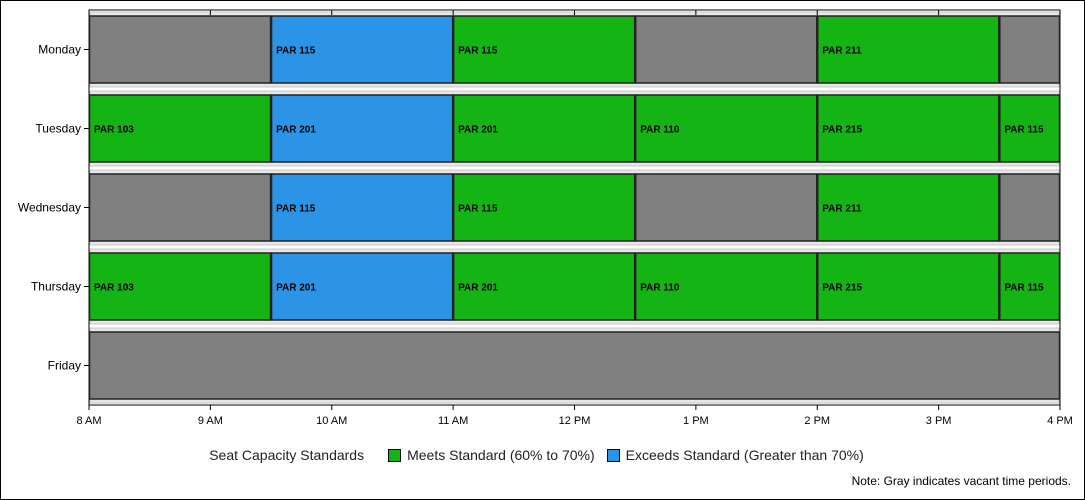 This screenshot has height=500, width=1085. I want to click on x-tick-label: 9 AM, so click(210, 421).